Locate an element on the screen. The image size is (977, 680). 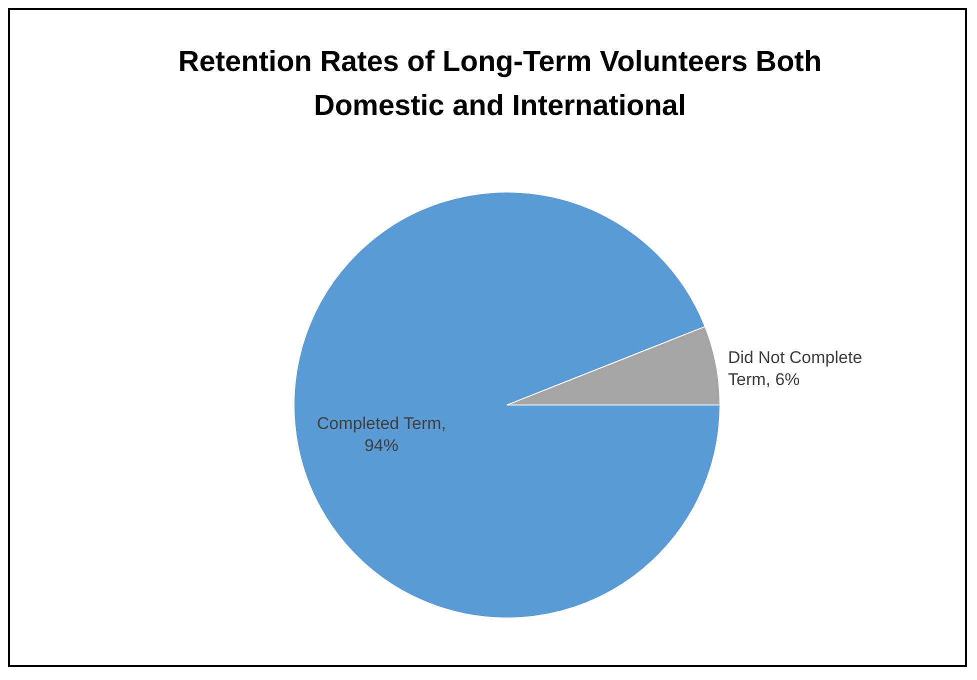
slice-label: Did Not Complete Term, 6% is located at coordinates (795, 368).